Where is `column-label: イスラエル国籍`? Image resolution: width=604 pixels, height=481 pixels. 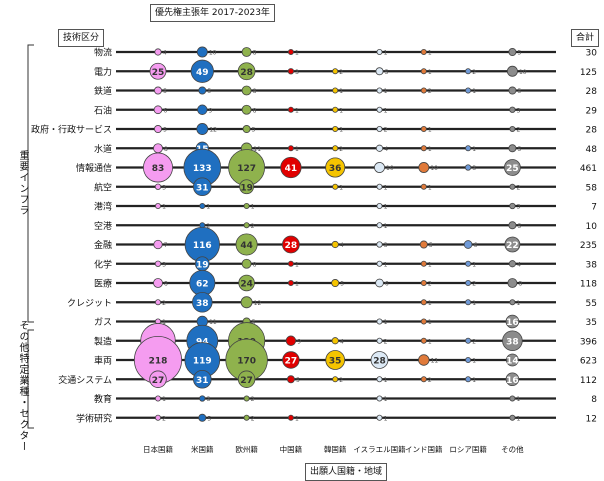
column-label: イスラエル国籍 is located at coordinates (379, 449).